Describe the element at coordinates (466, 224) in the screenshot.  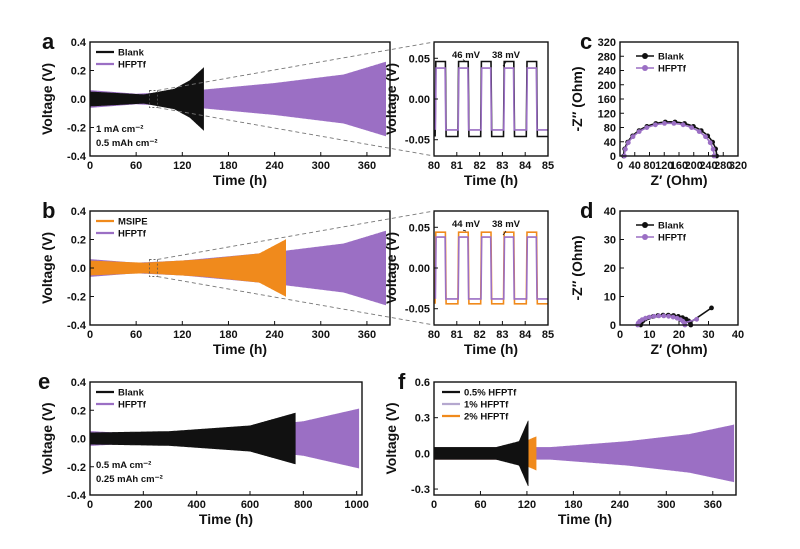
I see `amplitude-label: 44 mV` at that location.